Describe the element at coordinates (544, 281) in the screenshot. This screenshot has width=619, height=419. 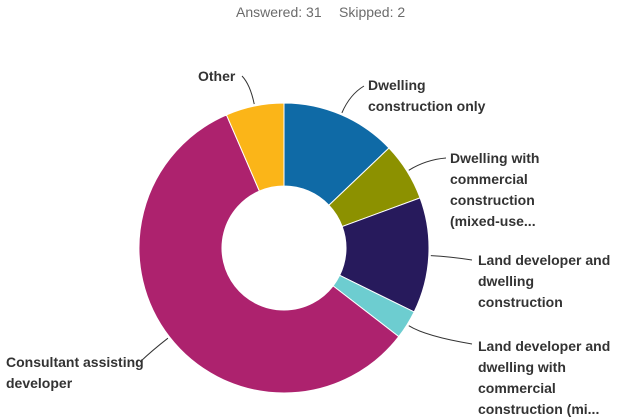
I see `slice-label: Land developer and dwelling construction` at that location.